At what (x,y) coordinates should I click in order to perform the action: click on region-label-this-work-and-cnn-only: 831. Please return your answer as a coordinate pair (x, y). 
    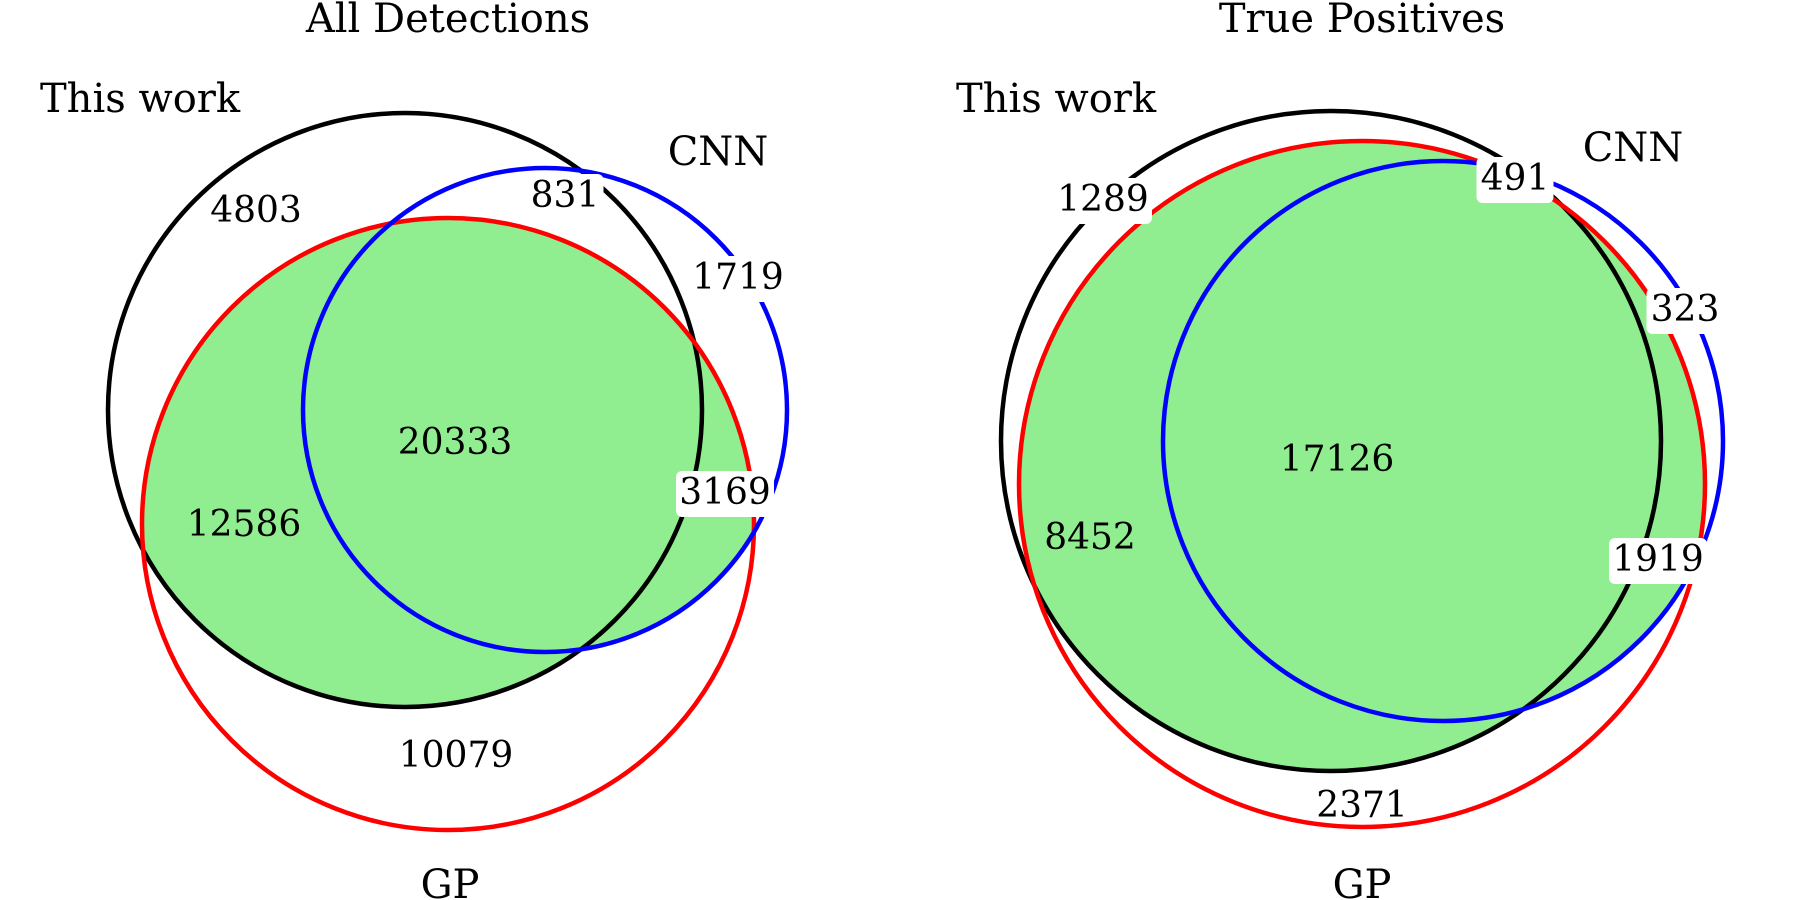
    Looking at the image, I should click on (565, 195).